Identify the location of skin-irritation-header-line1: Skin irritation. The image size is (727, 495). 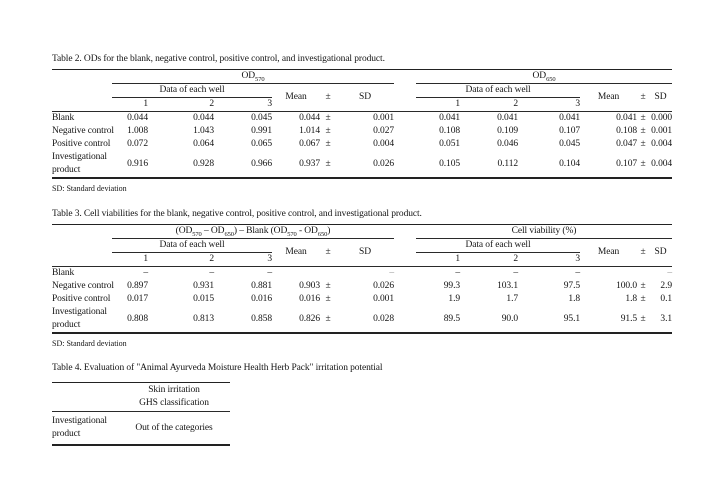
(174, 390).